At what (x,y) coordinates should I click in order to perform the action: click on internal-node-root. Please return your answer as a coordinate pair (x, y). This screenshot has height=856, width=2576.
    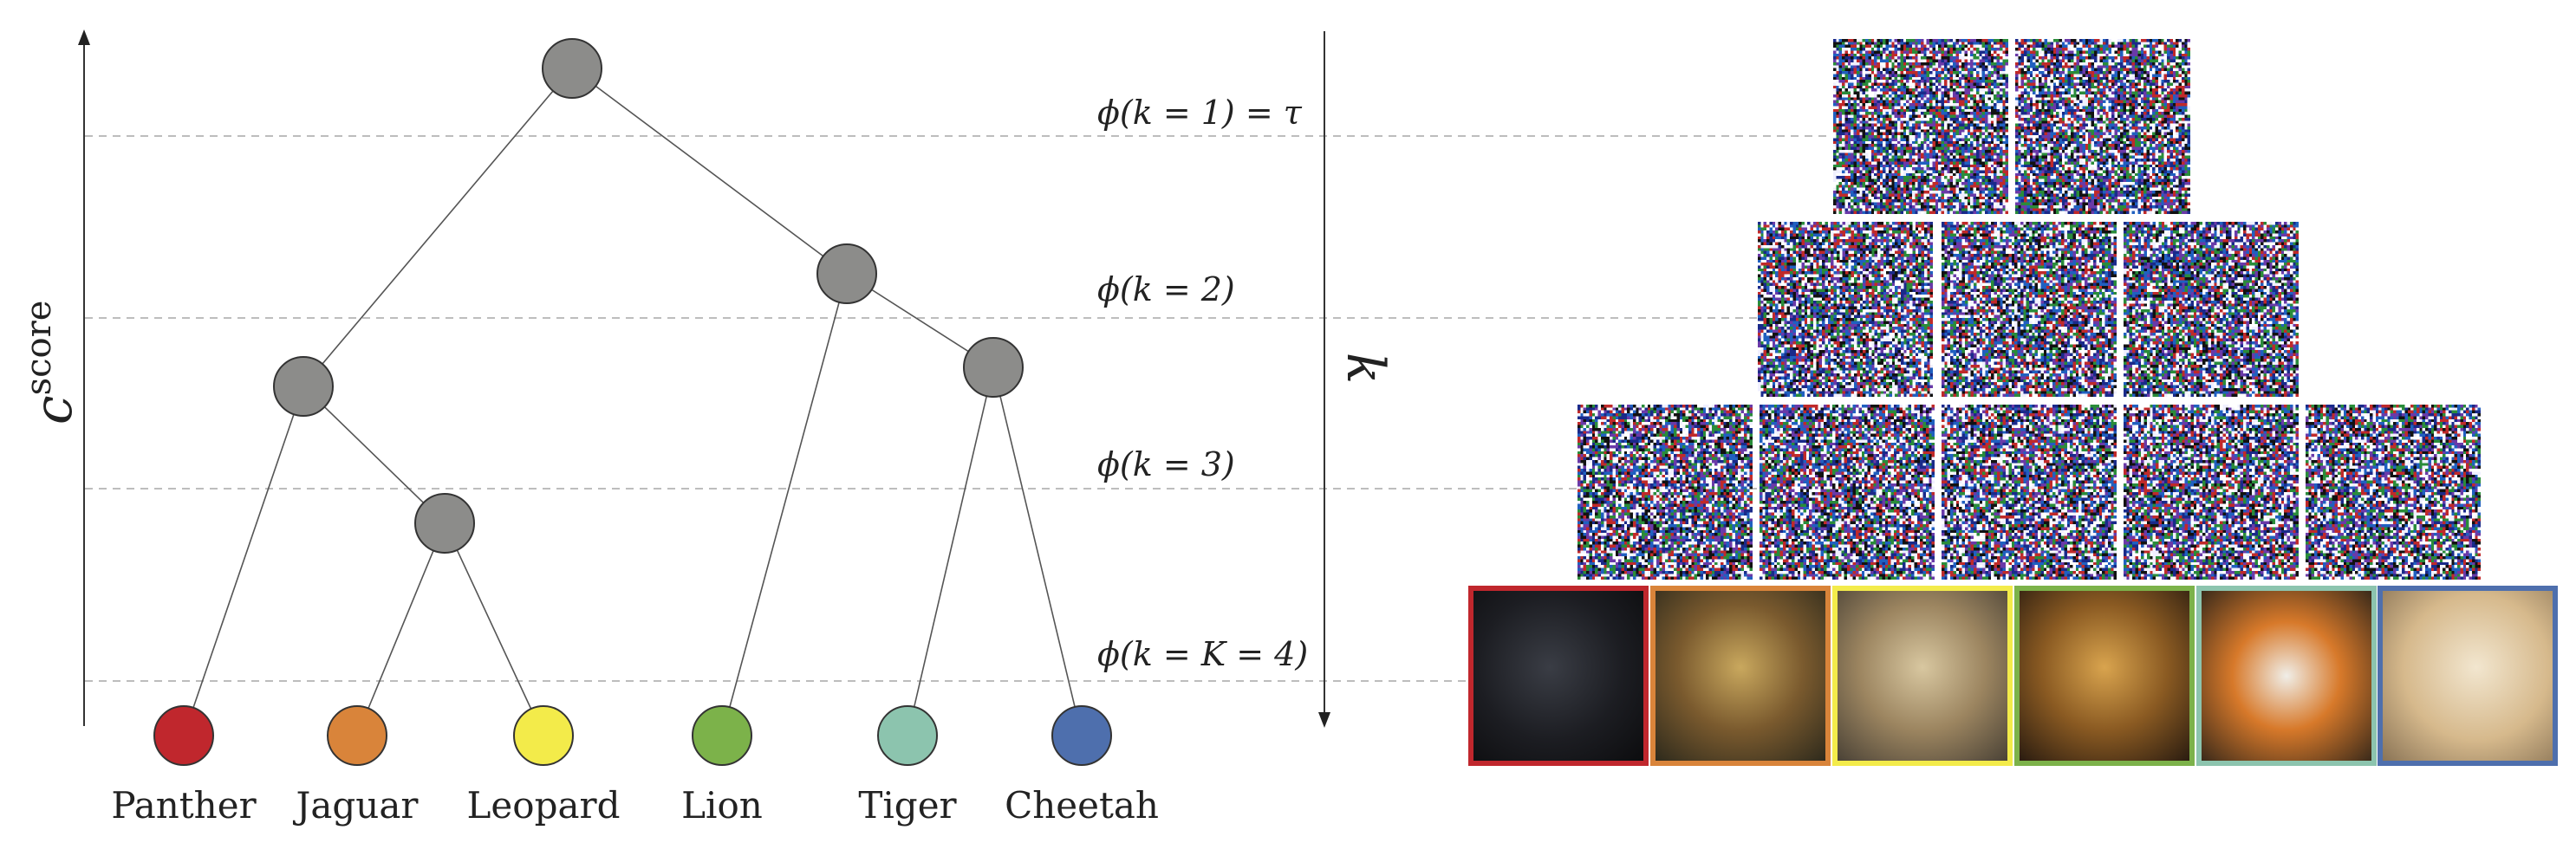
    Looking at the image, I should click on (572, 68).